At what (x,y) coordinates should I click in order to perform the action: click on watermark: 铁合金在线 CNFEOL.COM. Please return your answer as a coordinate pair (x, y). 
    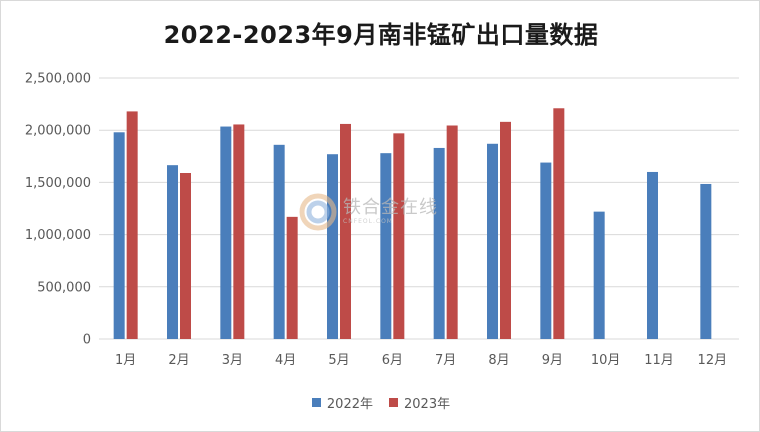
    Looking at the image, I should click on (368, 212).